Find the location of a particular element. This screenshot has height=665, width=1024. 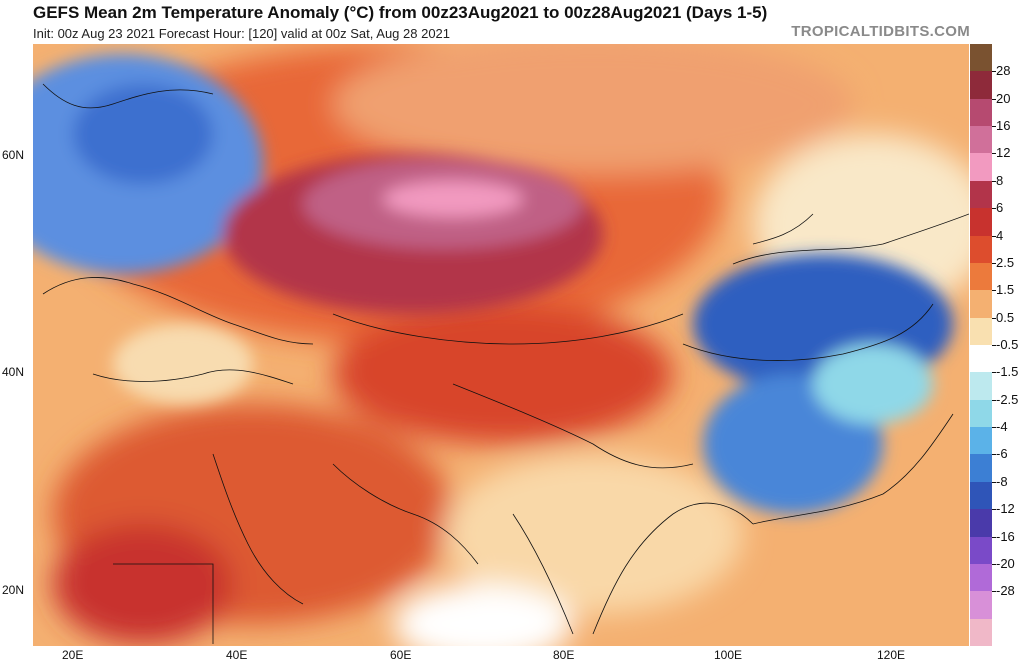

mongolia-border is located at coordinates (808, 332).